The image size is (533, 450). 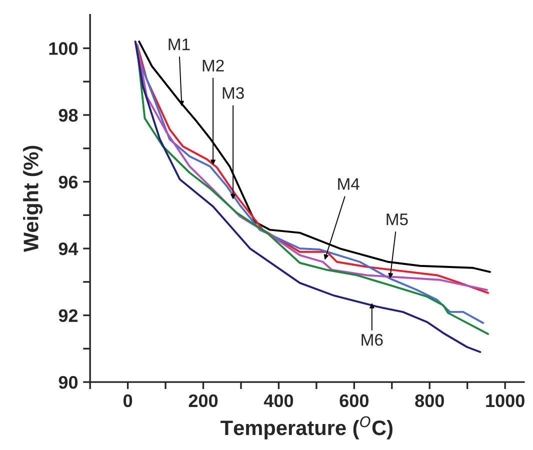 I want to click on annotation: M5, so click(x=397, y=220).